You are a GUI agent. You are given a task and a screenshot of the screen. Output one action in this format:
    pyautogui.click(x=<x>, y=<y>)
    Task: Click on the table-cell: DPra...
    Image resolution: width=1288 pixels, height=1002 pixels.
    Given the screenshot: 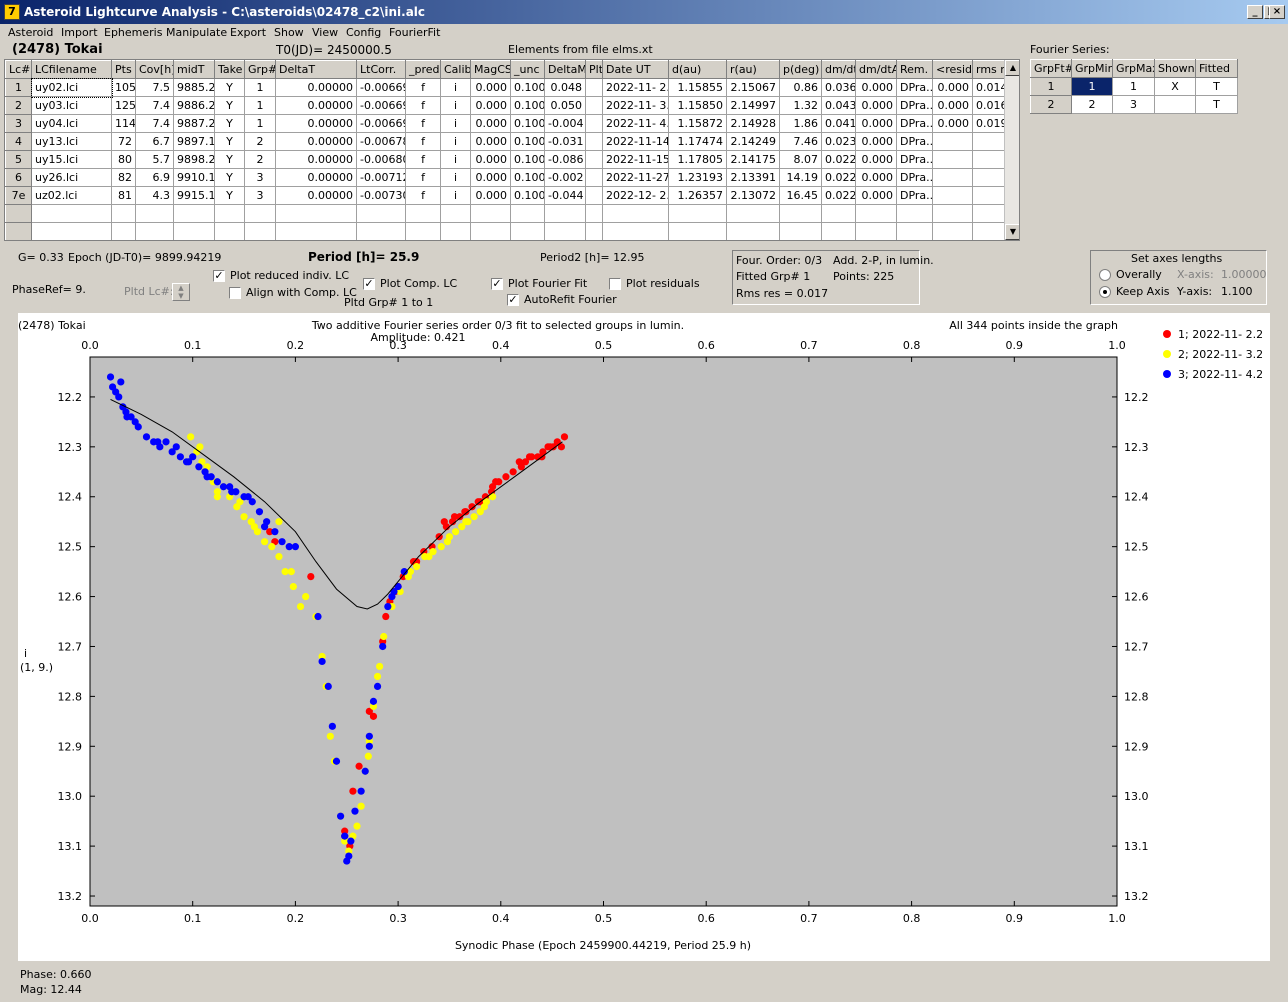 What is the action you would take?
    pyautogui.click(x=914, y=123)
    